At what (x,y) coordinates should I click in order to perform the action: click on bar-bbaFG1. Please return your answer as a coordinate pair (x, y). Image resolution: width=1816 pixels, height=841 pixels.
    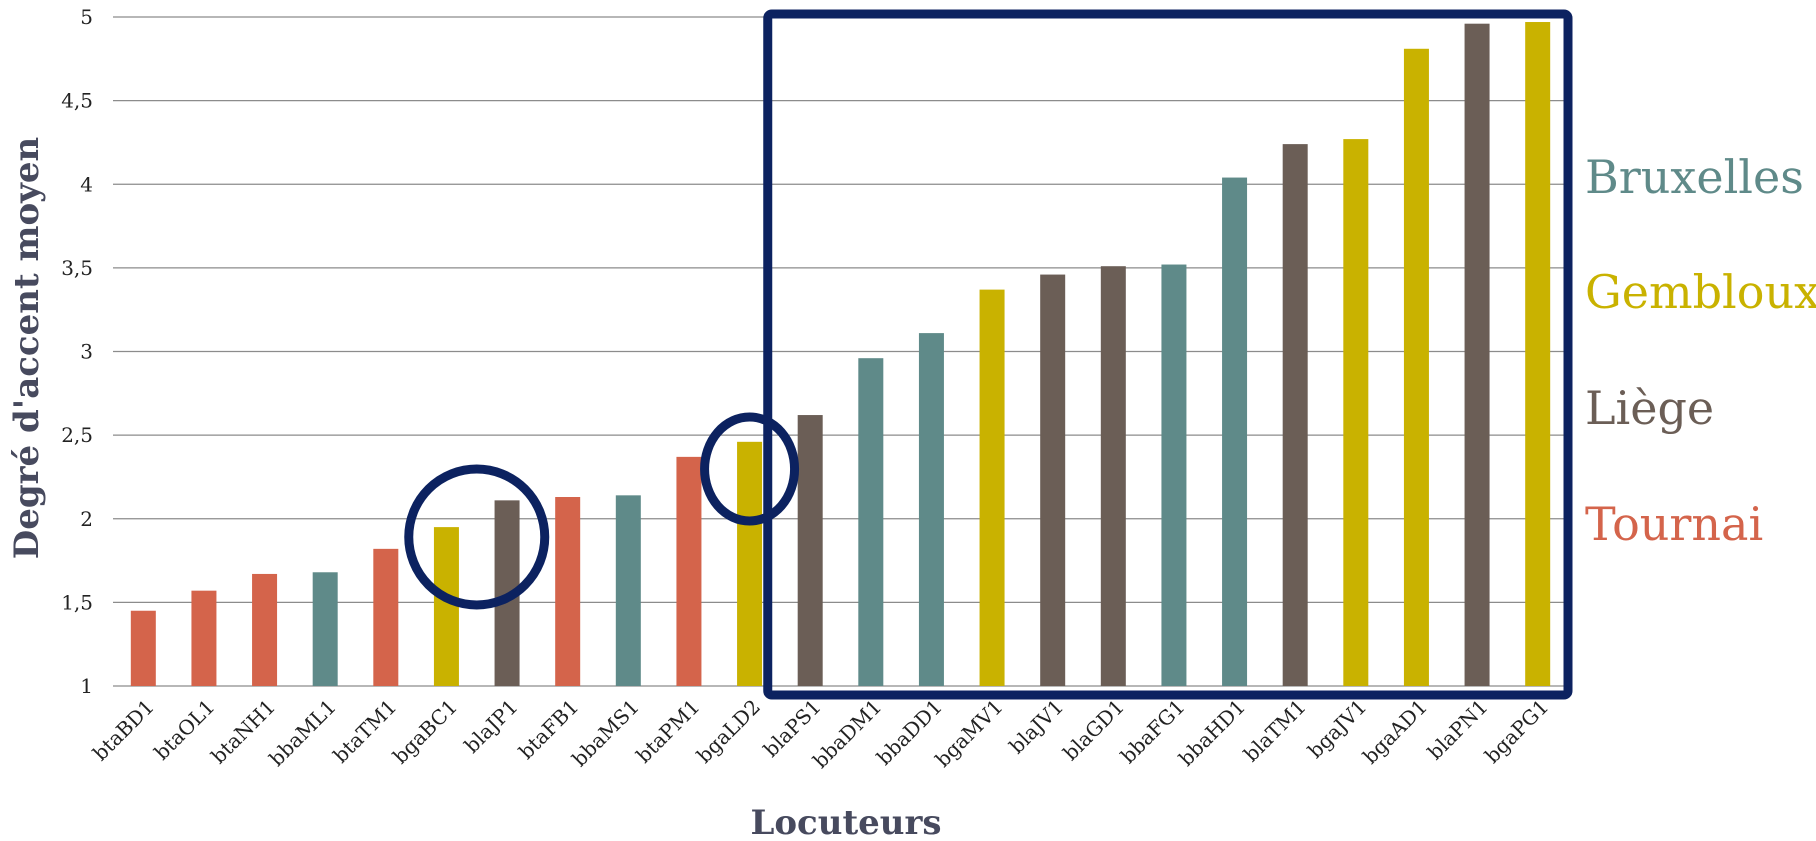
    Looking at the image, I should click on (1174, 475).